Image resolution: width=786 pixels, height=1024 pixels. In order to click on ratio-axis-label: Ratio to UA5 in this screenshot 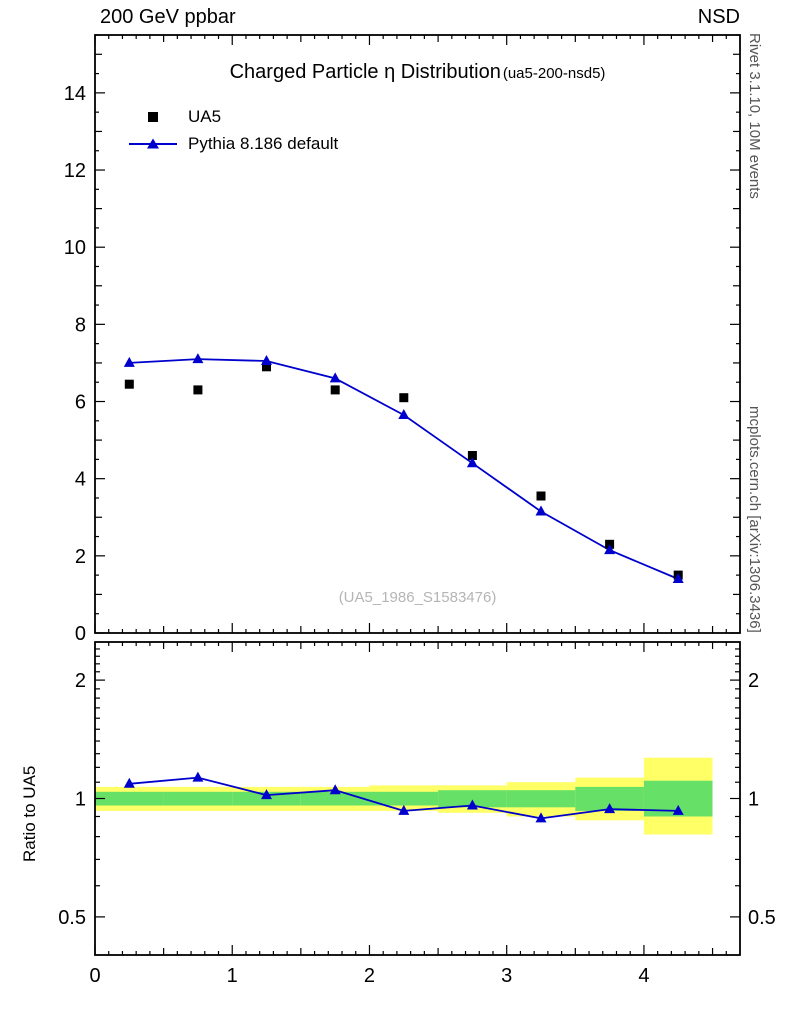, I will do `click(29, 813)`.